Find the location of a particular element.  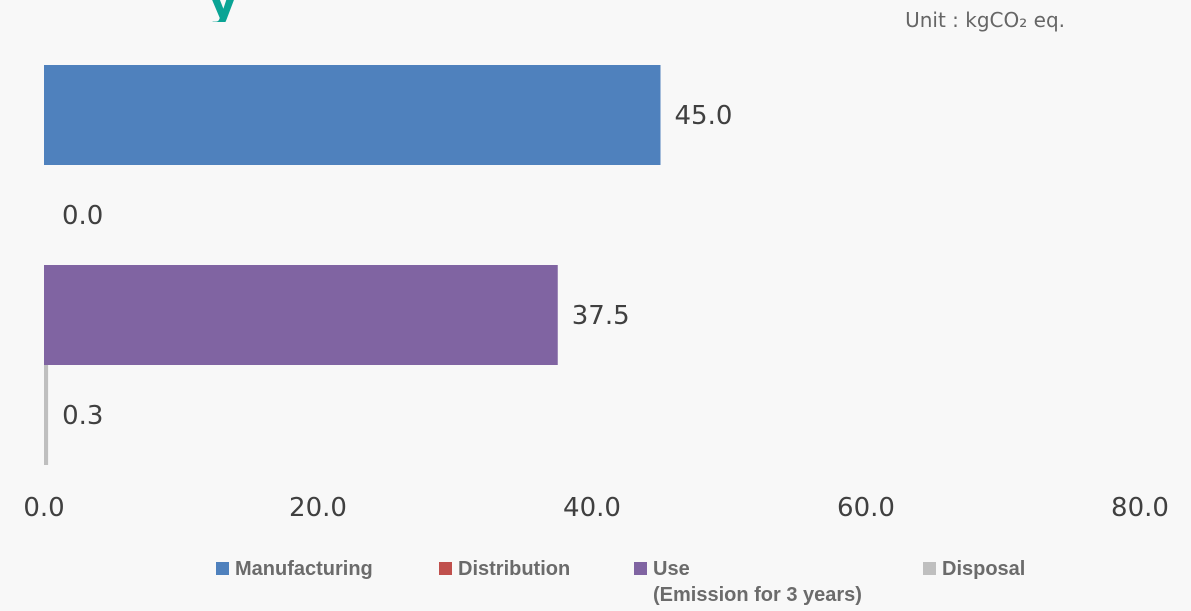

legend-item-disposal: Disposal is located at coordinates (974, 569).